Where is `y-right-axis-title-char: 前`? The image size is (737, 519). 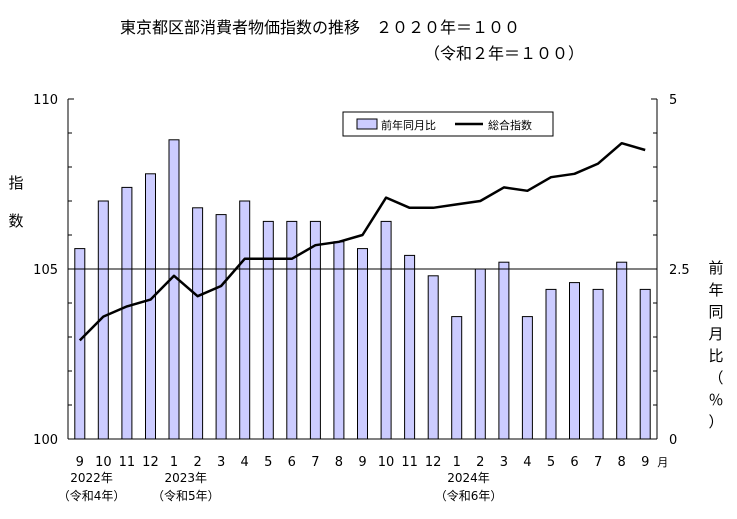 y-right-axis-title-char: 前 is located at coordinates (716, 268).